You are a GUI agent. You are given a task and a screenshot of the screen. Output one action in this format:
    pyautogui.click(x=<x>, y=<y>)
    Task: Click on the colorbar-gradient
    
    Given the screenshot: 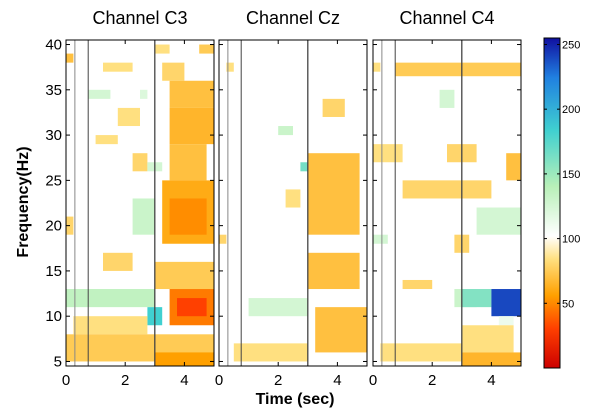 What is the action you would take?
    pyautogui.click(x=552, y=203)
    